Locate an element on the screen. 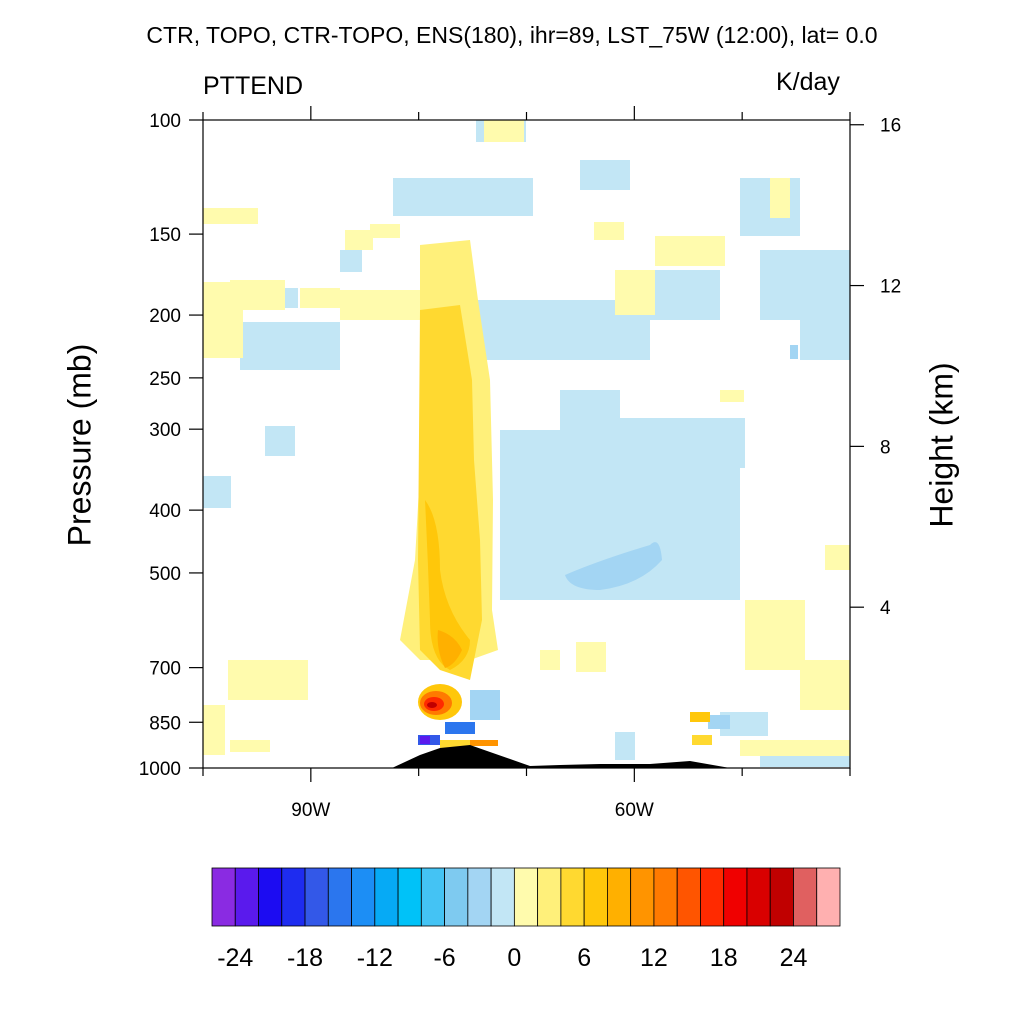 The image size is (1024, 1024). colorbar-label: 12 is located at coordinates (654, 958).